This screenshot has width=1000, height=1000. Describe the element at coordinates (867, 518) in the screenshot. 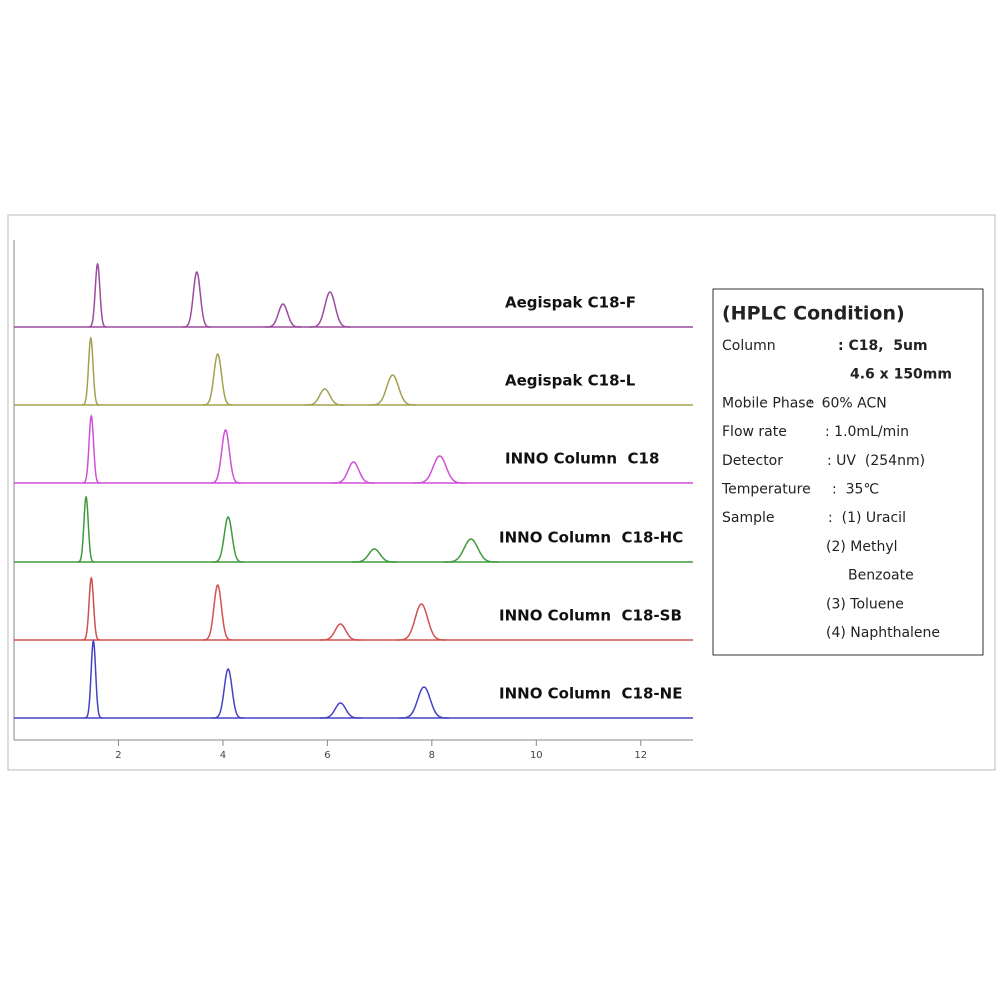

I see `condition-value: : (1) Uracil` at that location.